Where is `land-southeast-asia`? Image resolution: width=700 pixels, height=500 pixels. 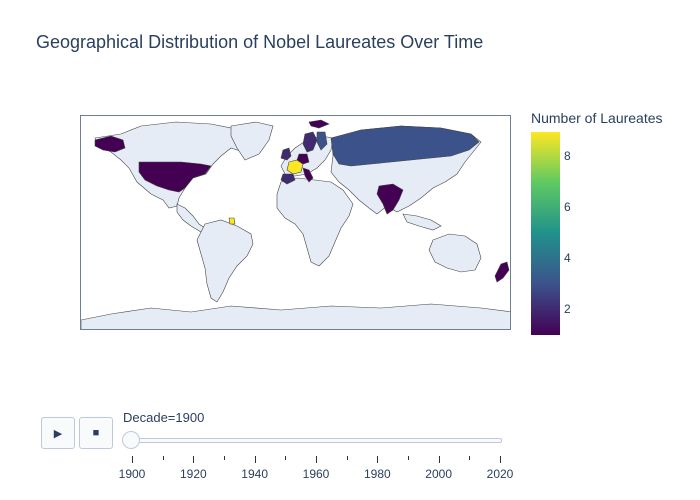
land-southeast-asia is located at coordinates (422, 222).